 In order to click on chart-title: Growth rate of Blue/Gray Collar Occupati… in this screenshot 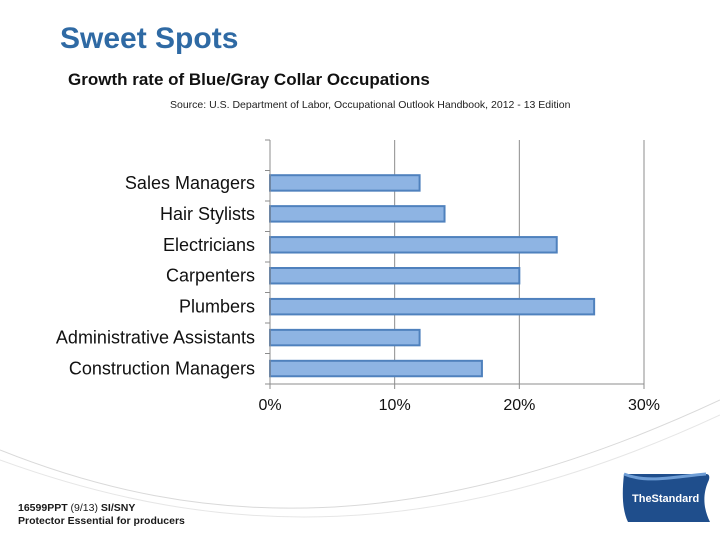, I will do `click(249, 79)`.